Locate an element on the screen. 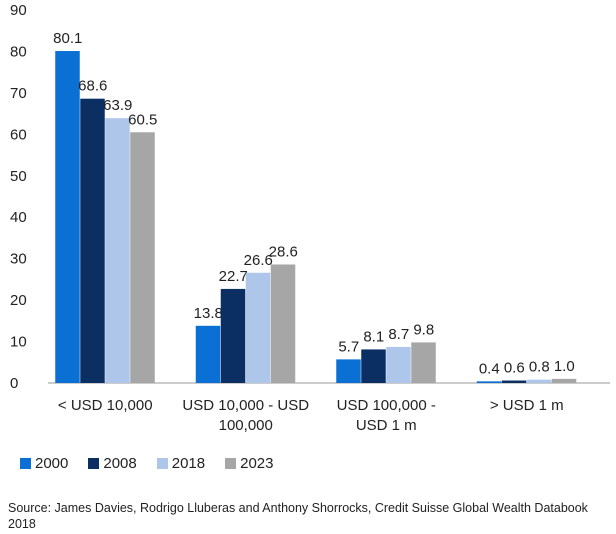 The height and width of the screenshot is (534, 616). legend-swatch-2008 is located at coordinates (94, 463).